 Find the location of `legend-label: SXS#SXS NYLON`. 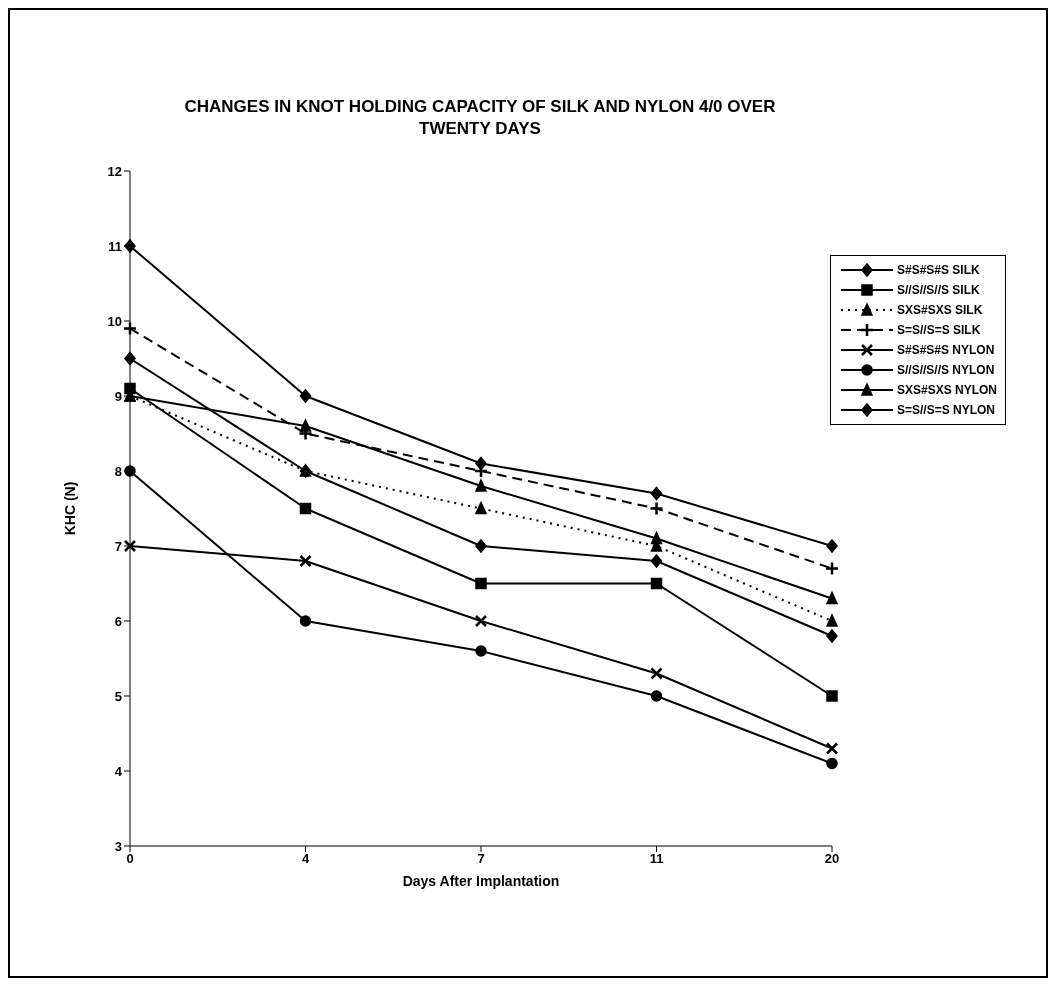

legend-label: SXS#SXS NYLON is located at coordinates (946, 390).